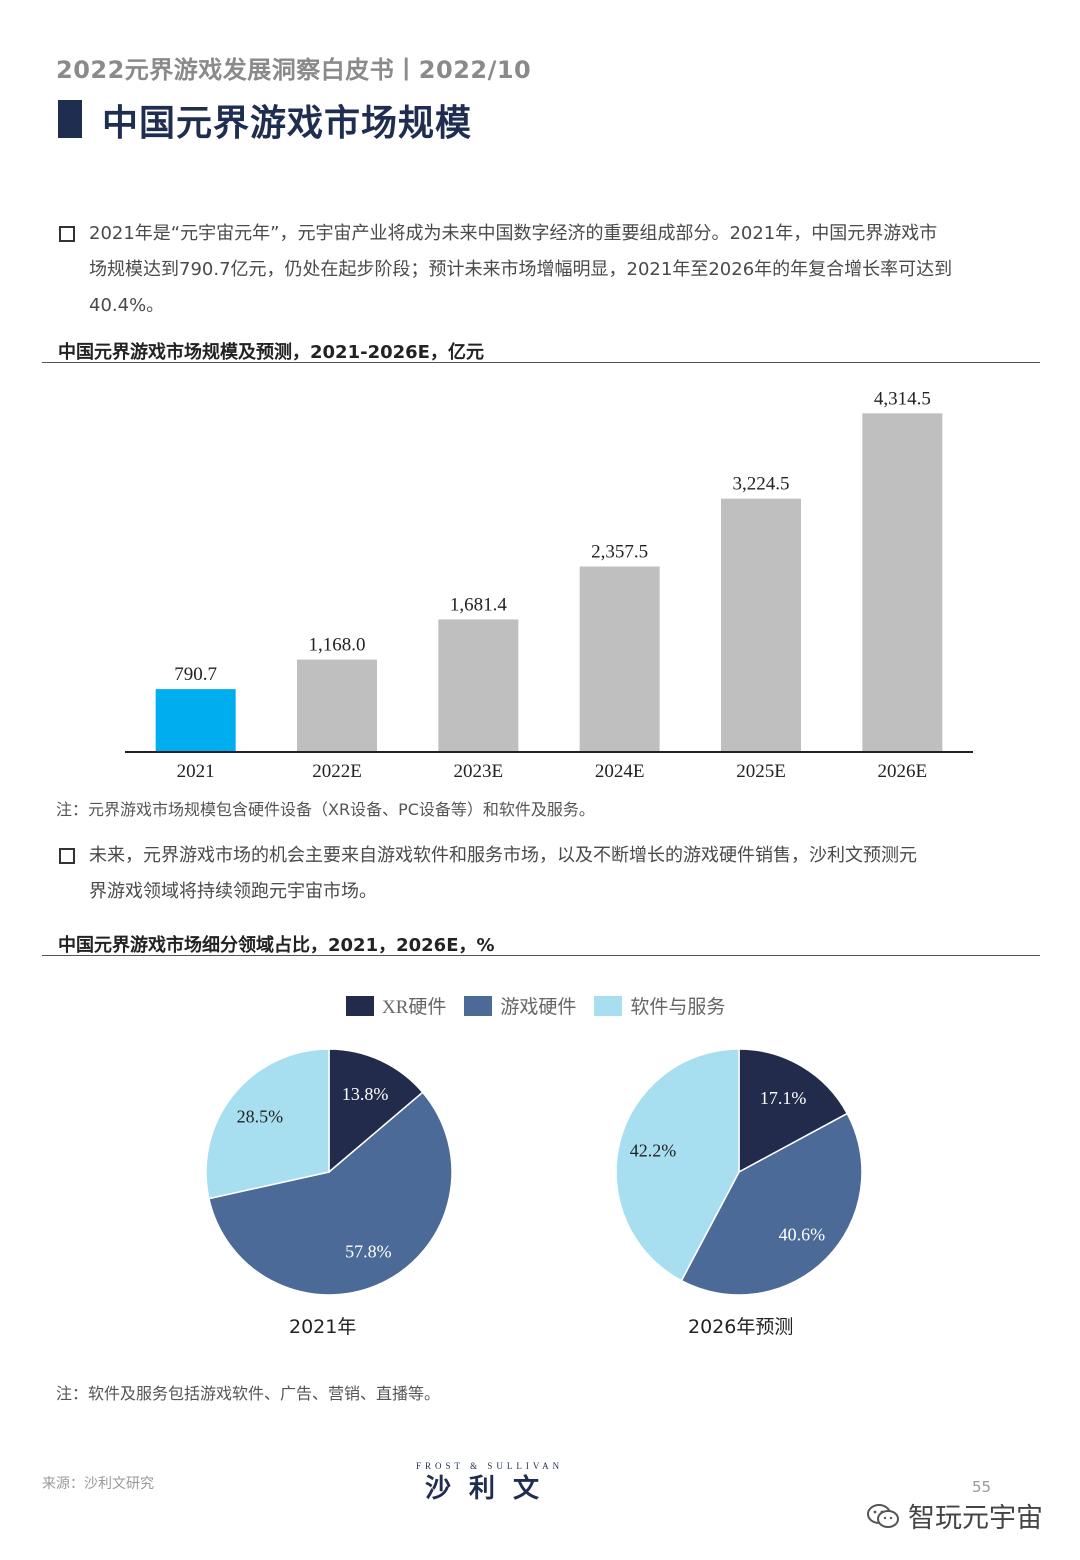 This screenshot has width=1080, height=1560. I want to click on bar-chart-note: 注：元界游戏市场规模包含硬件设备（XR设备、PC设备等）和软件及服务。, so click(325, 809).